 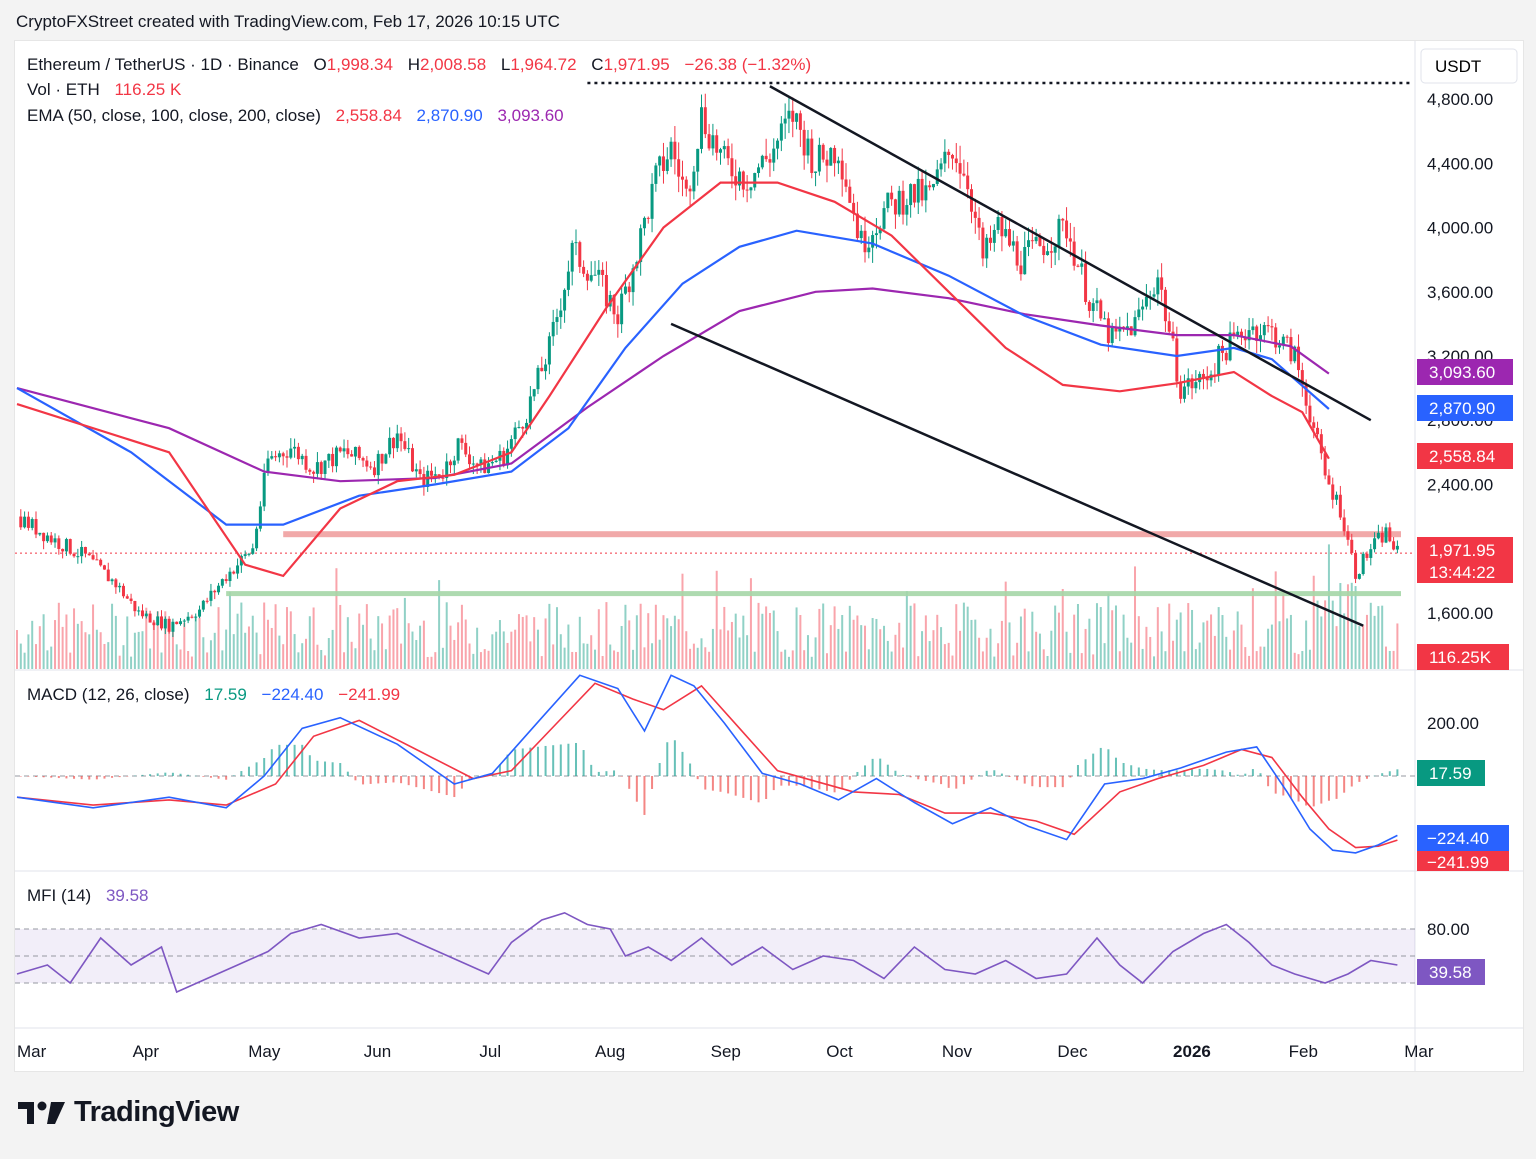 What do you see at coordinates (128, 1112) in the screenshot?
I see `tradingview-logo: TradingView` at bounding box center [128, 1112].